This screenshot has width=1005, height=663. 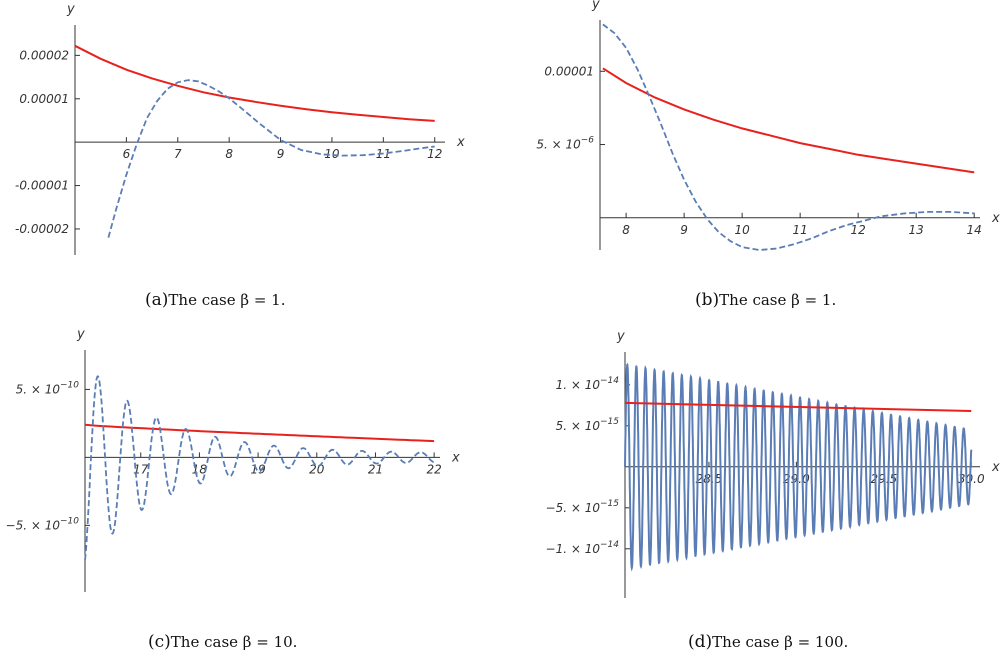 I want to click on x-tick-label: 21, so click(x=375, y=469).